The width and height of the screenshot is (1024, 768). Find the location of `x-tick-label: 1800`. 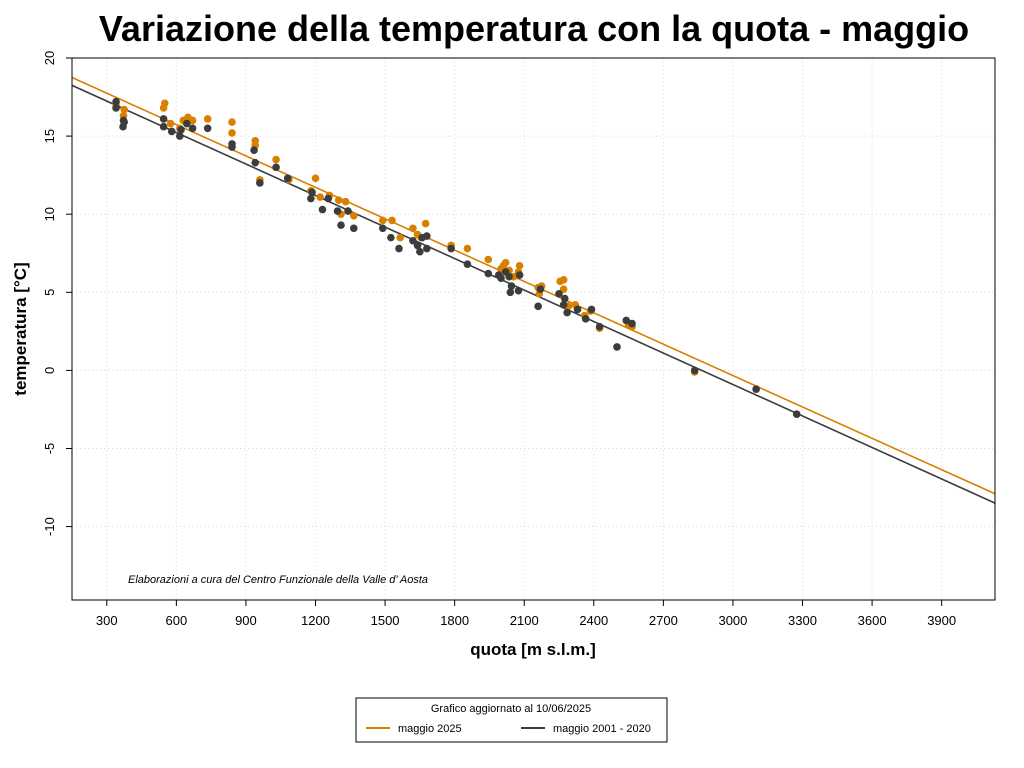

x-tick-label: 1800 is located at coordinates (454, 620).